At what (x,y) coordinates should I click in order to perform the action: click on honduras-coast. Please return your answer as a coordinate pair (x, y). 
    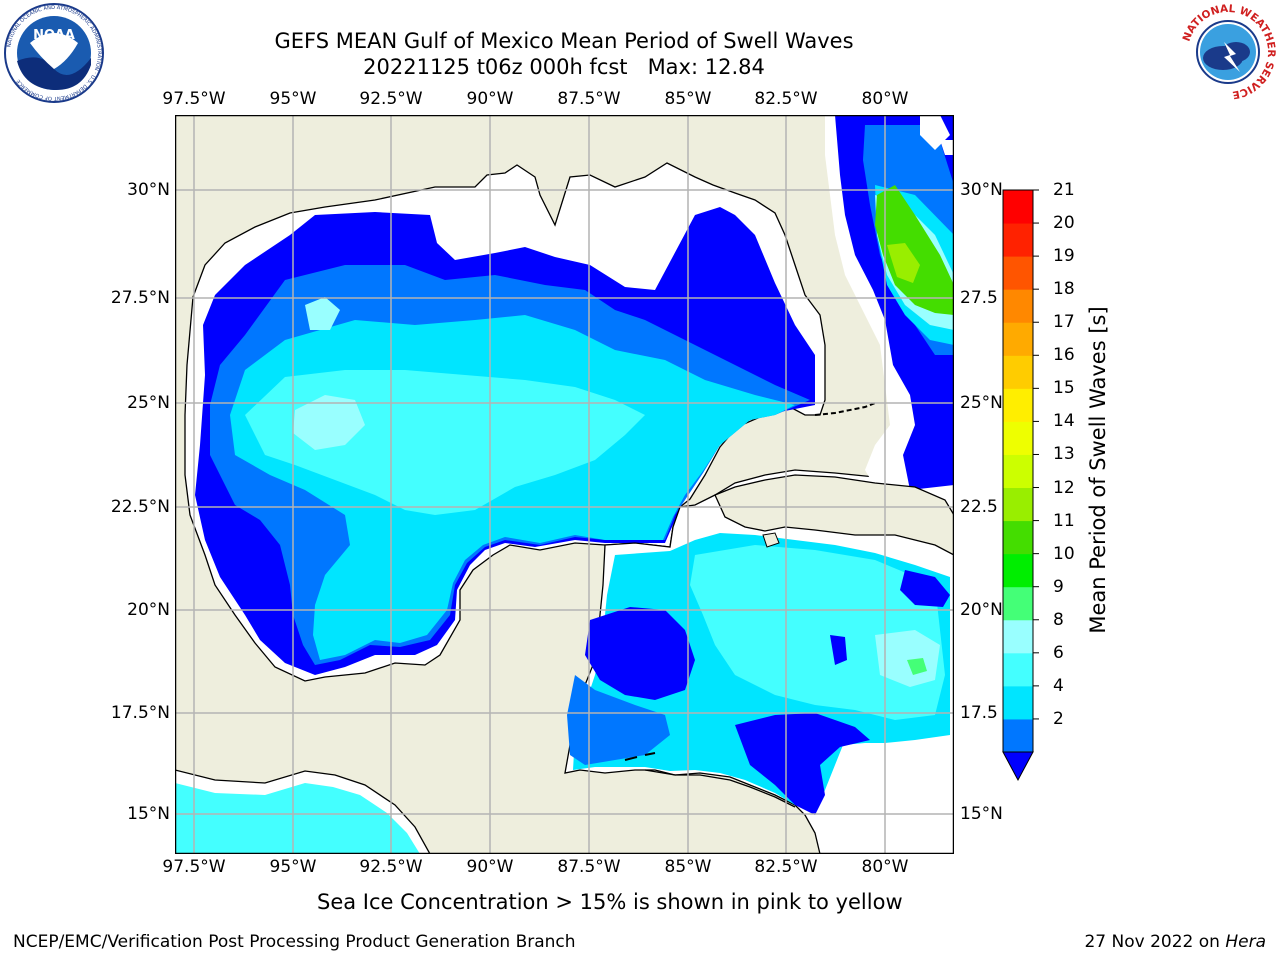
    Looking at the image, I should click on (720, 788).